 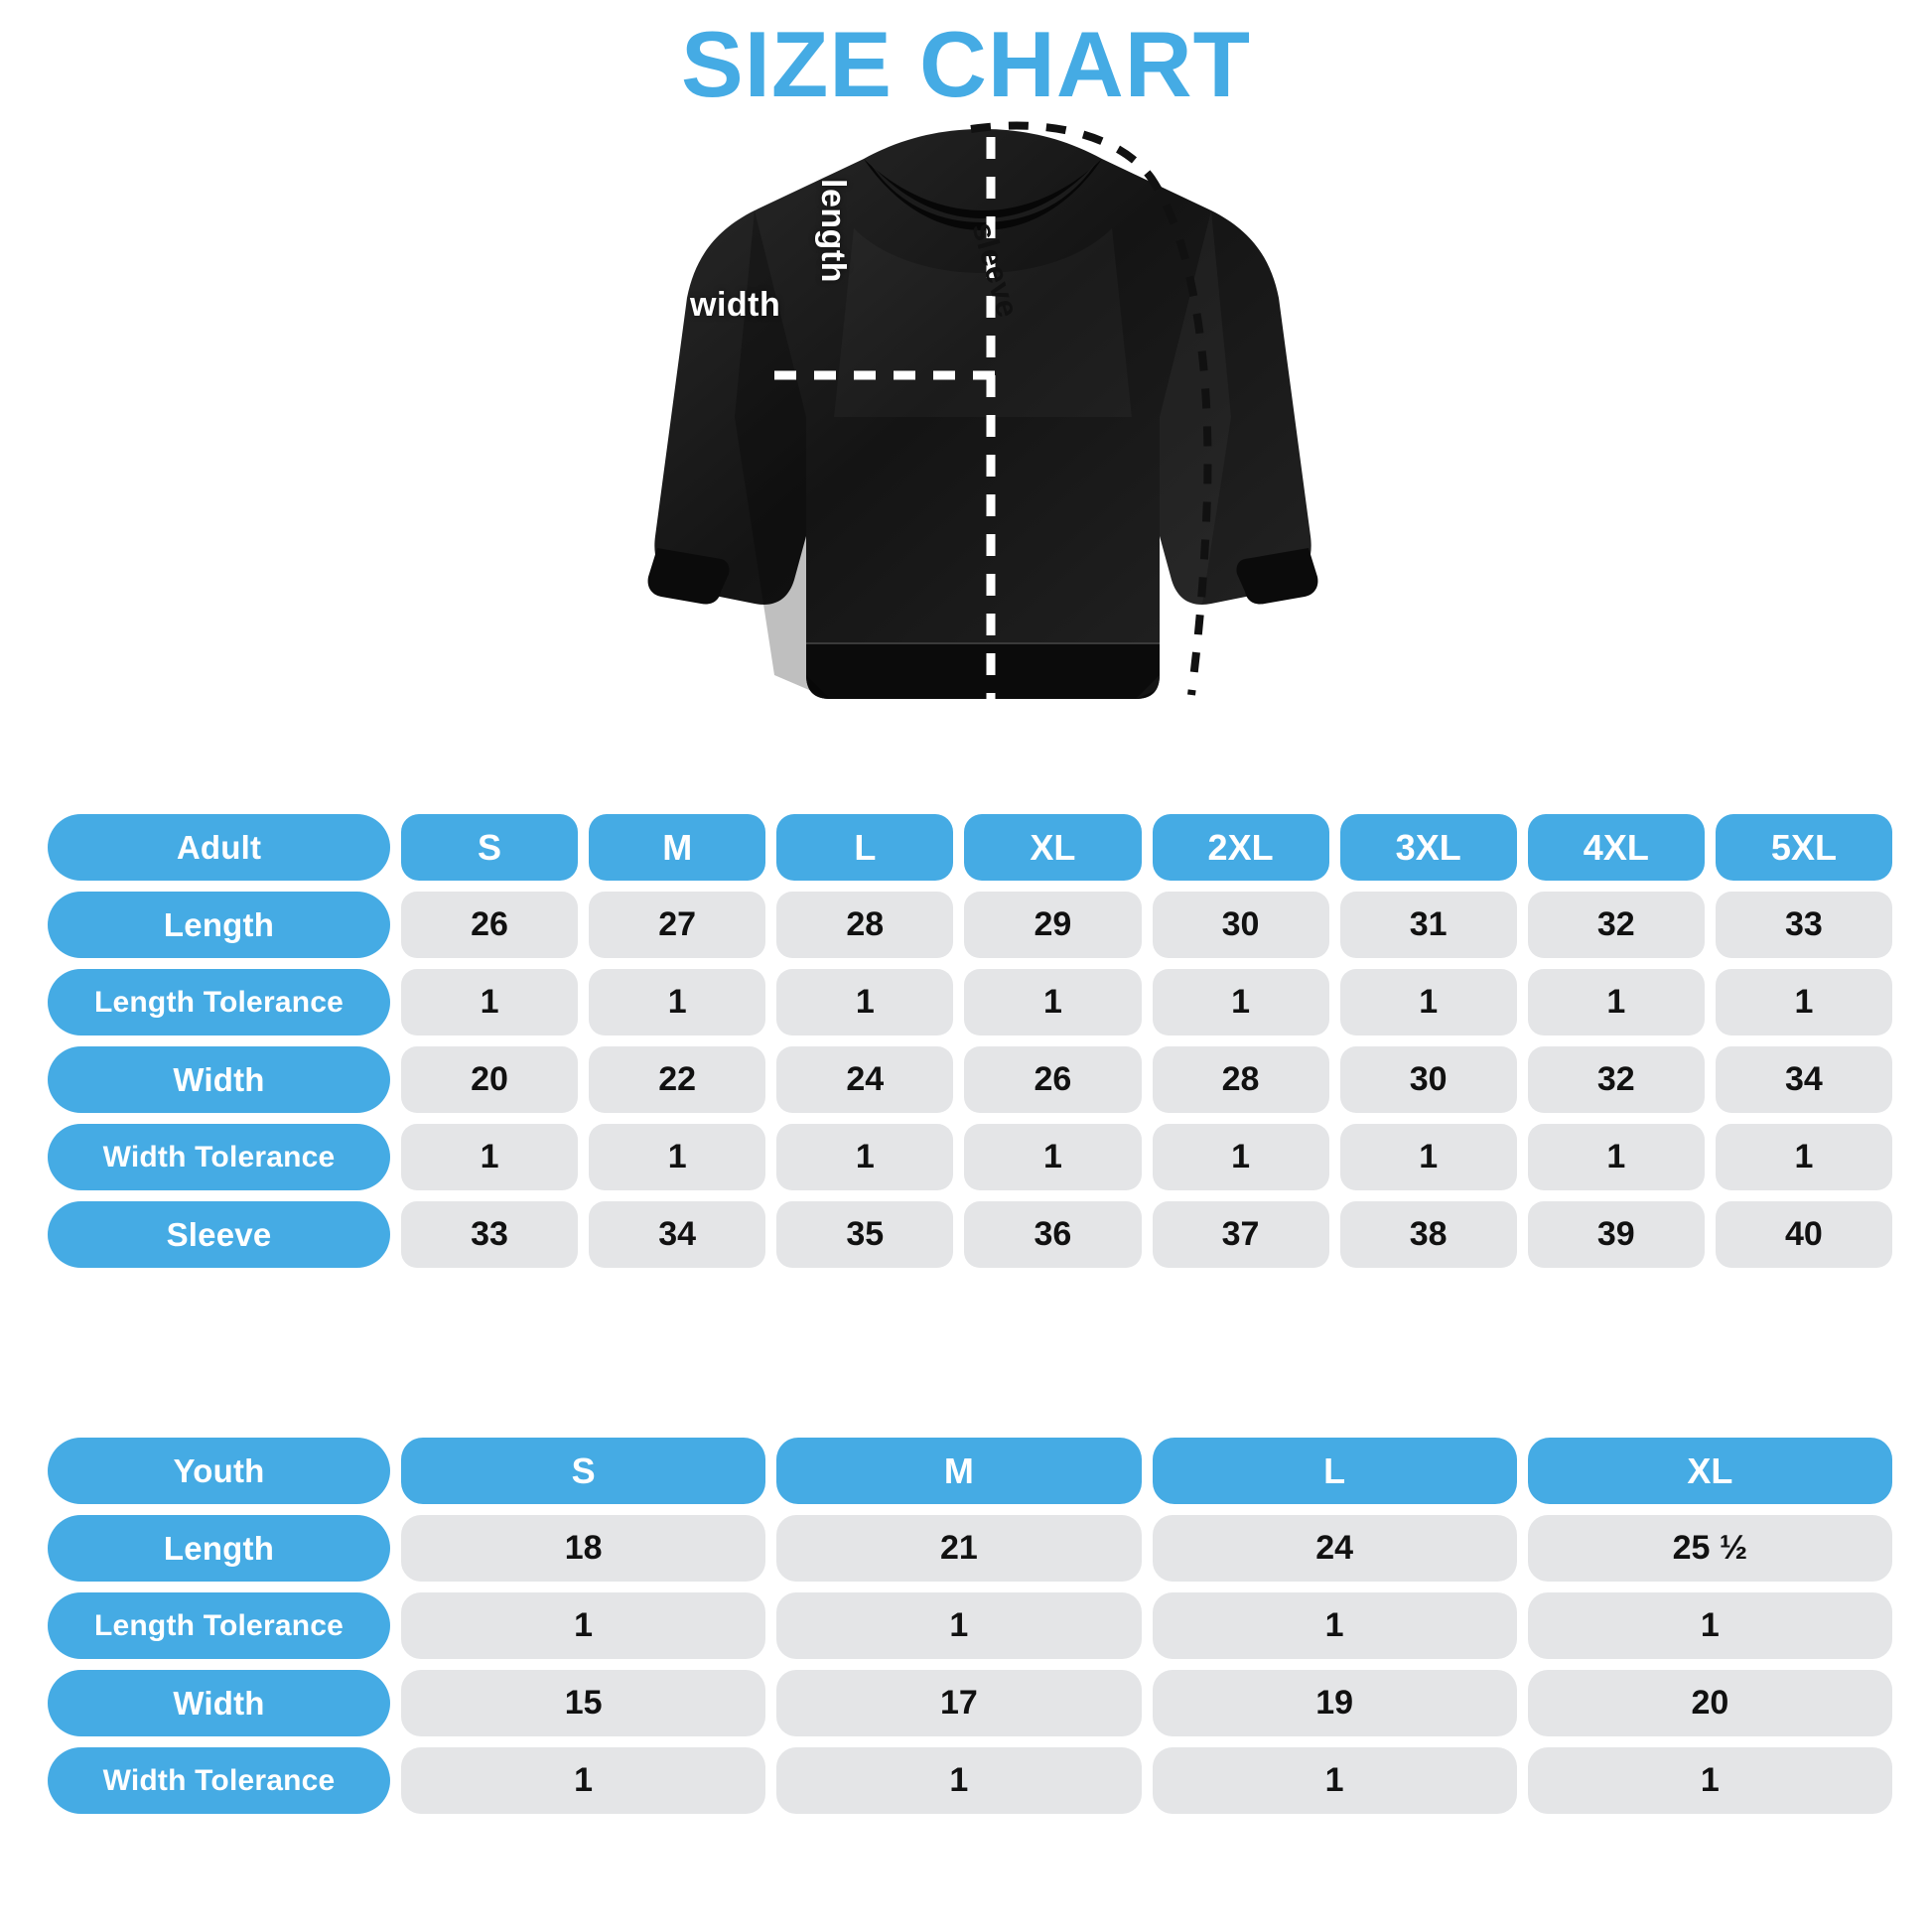 What do you see at coordinates (1428, 848) in the screenshot?
I see `adult-size-header-3xl: 3XL` at bounding box center [1428, 848].